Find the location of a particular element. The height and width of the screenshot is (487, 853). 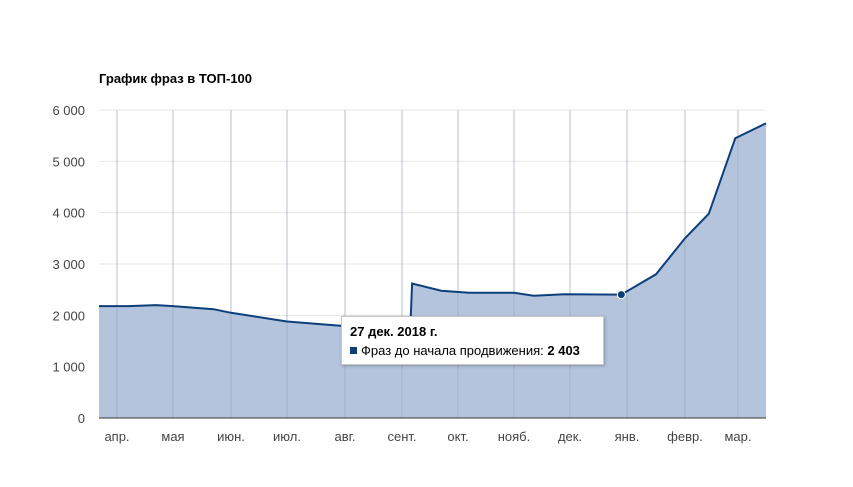

y-tick-label: 0 is located at coordinates (81, 418).